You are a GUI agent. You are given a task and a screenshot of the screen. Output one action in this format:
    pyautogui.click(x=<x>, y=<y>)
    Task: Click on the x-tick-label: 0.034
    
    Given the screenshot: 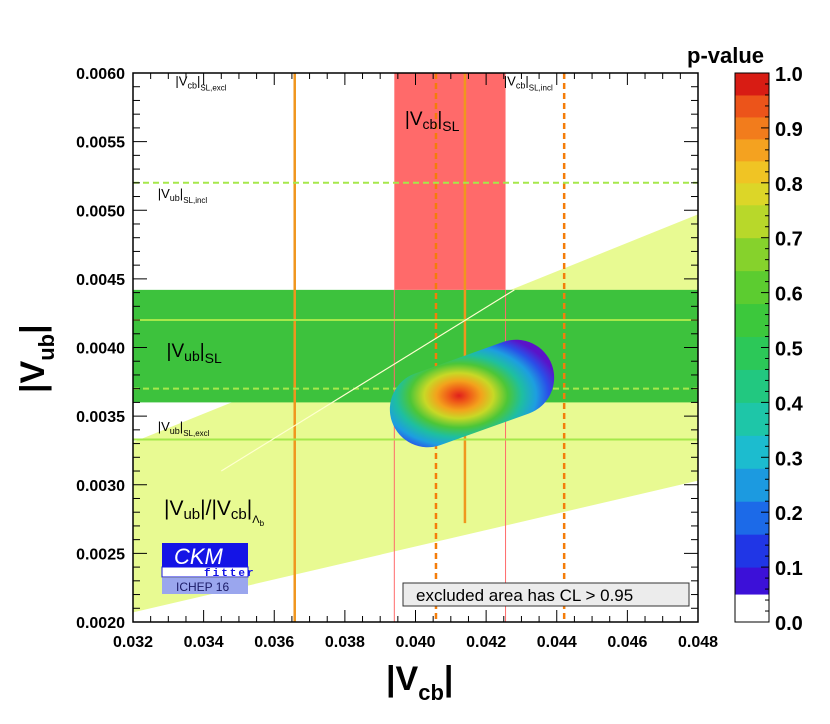 What is the action you would take?
    pyautogui.click(x=204, y=642)
    